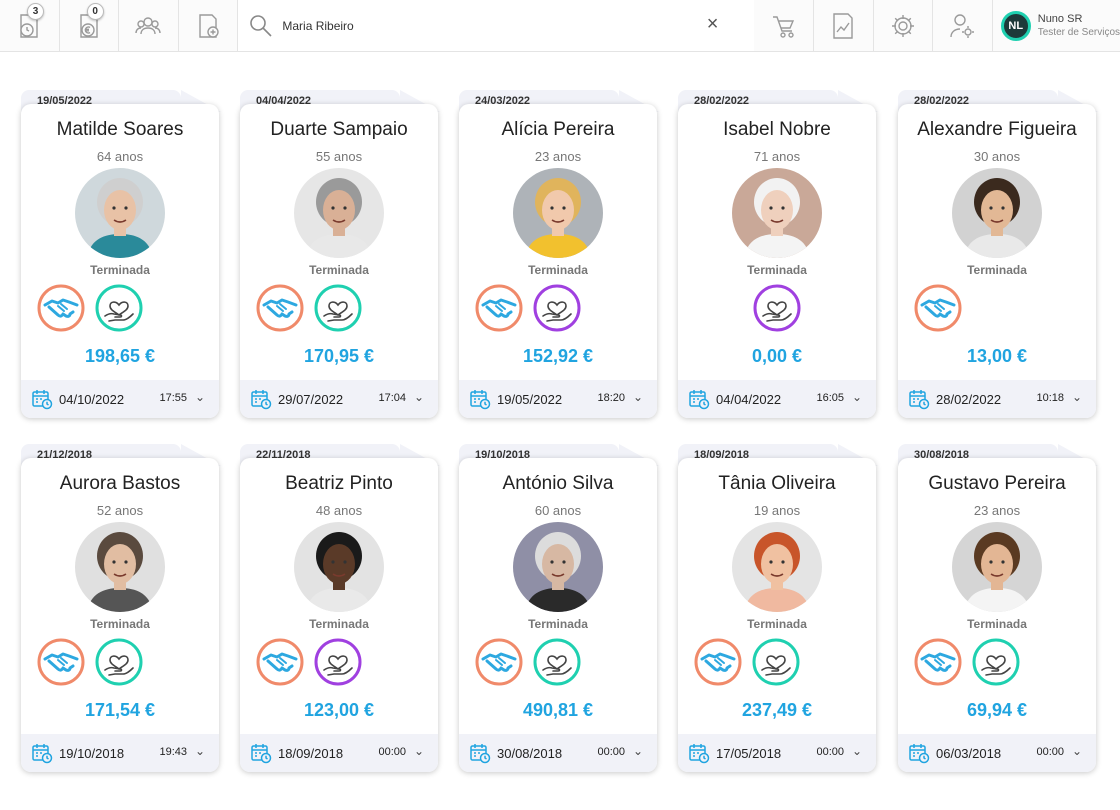 This screenshot has width=1120, height=810. Describe the element at coordinates (120, 510) in the screenshot. I see `client-age: 52 anos` at that location.